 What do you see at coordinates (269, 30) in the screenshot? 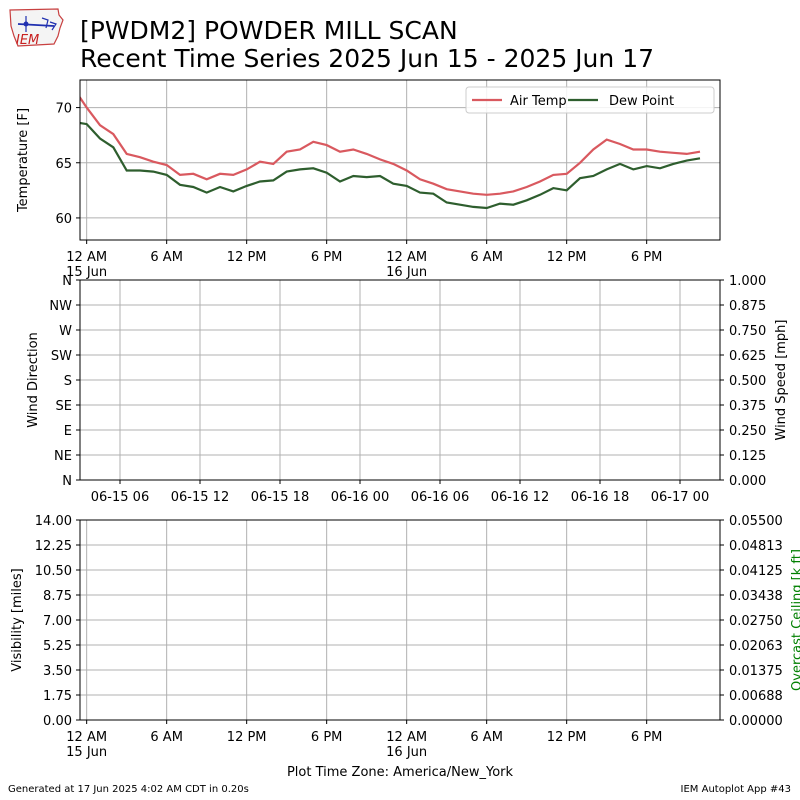
I see `chart-title-line1: [PWDM2] POWDER MILL SCAN` at bounding box center [269, 30].